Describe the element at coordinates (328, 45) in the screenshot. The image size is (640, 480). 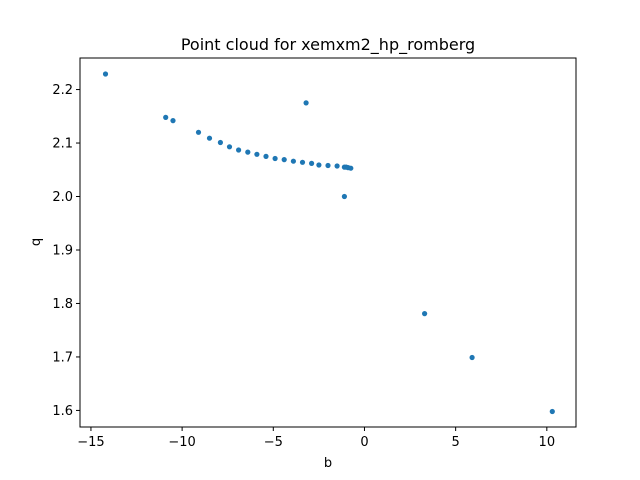
I see `chart-title: Point cloud for xemxm2_hp_romberg` at that location.